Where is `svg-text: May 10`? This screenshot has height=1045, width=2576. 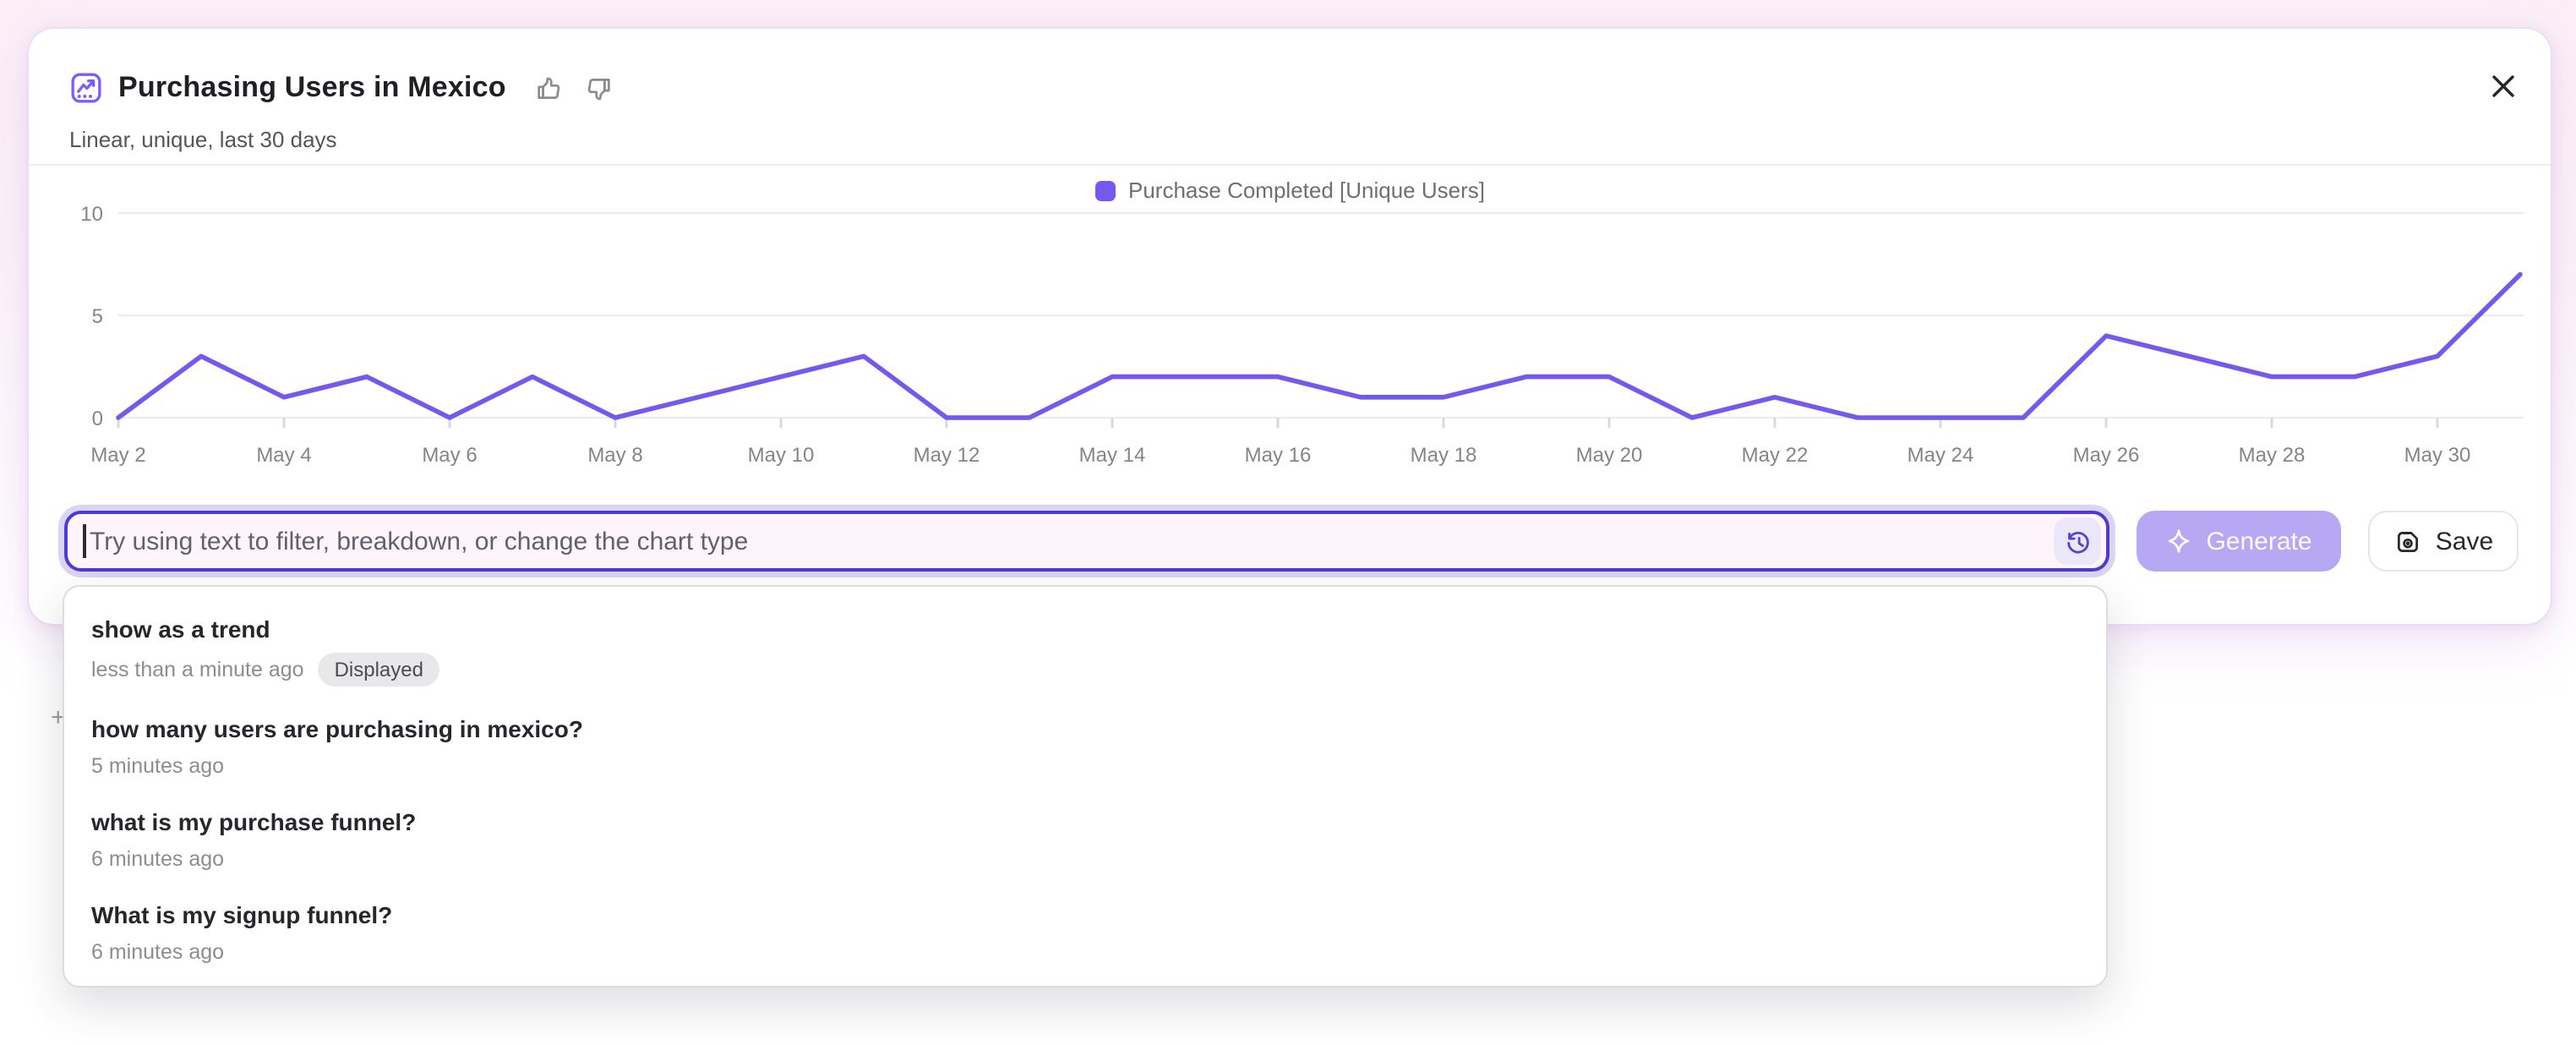
svg-text: May 10 is located at coordinates (781, 456).